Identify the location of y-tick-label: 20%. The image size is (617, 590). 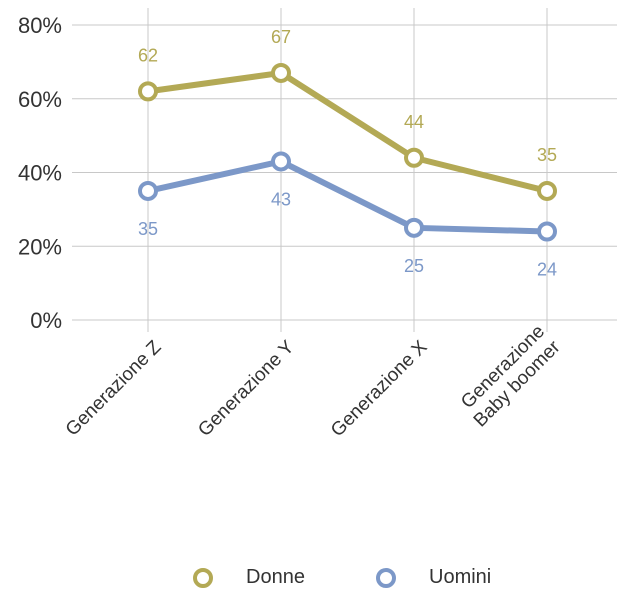
(40, 246).